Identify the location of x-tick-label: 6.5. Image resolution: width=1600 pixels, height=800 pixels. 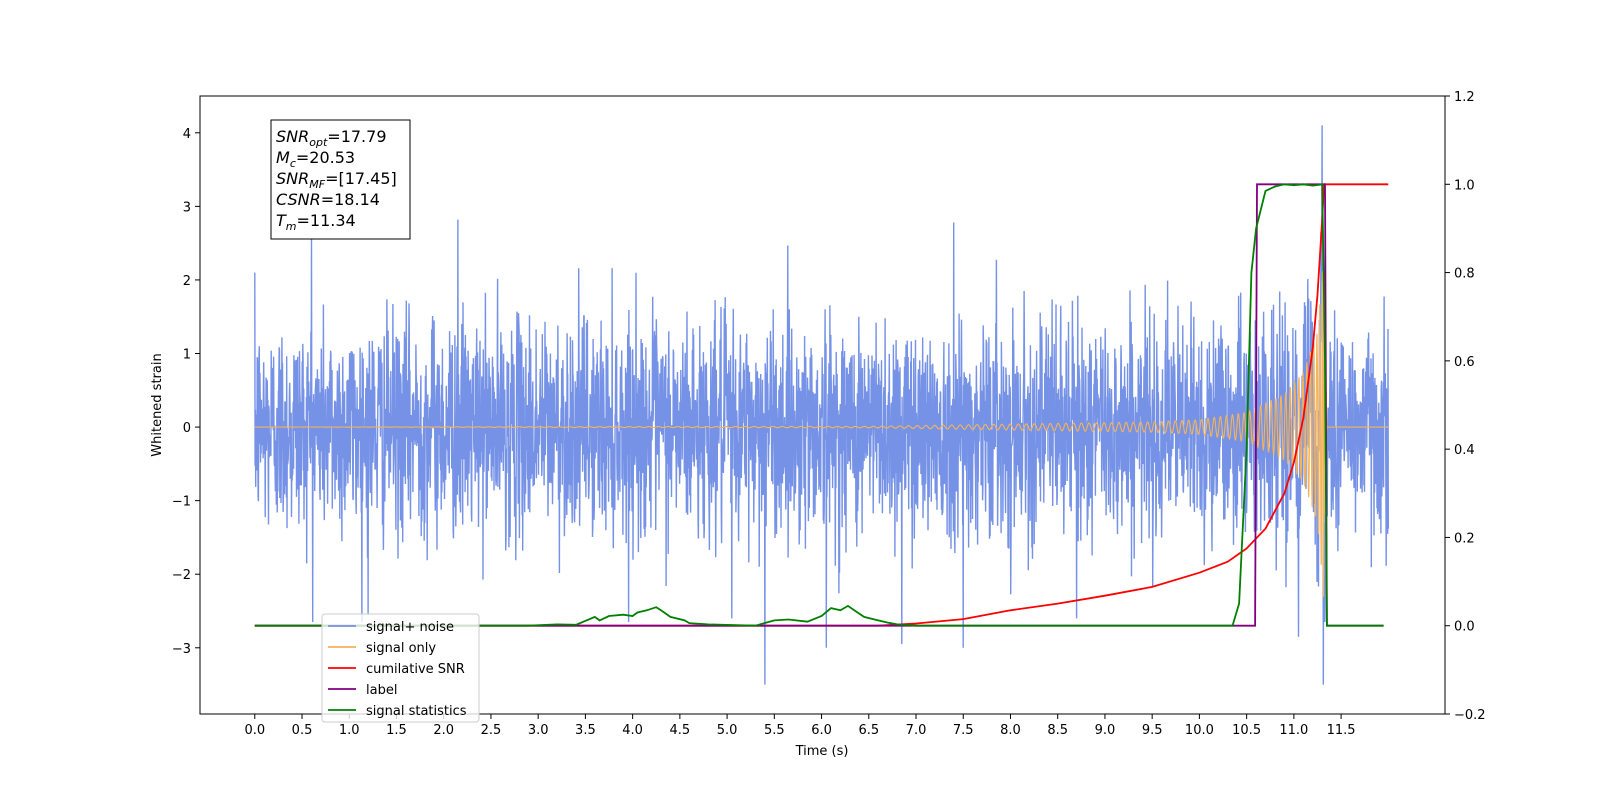
(868, 730).